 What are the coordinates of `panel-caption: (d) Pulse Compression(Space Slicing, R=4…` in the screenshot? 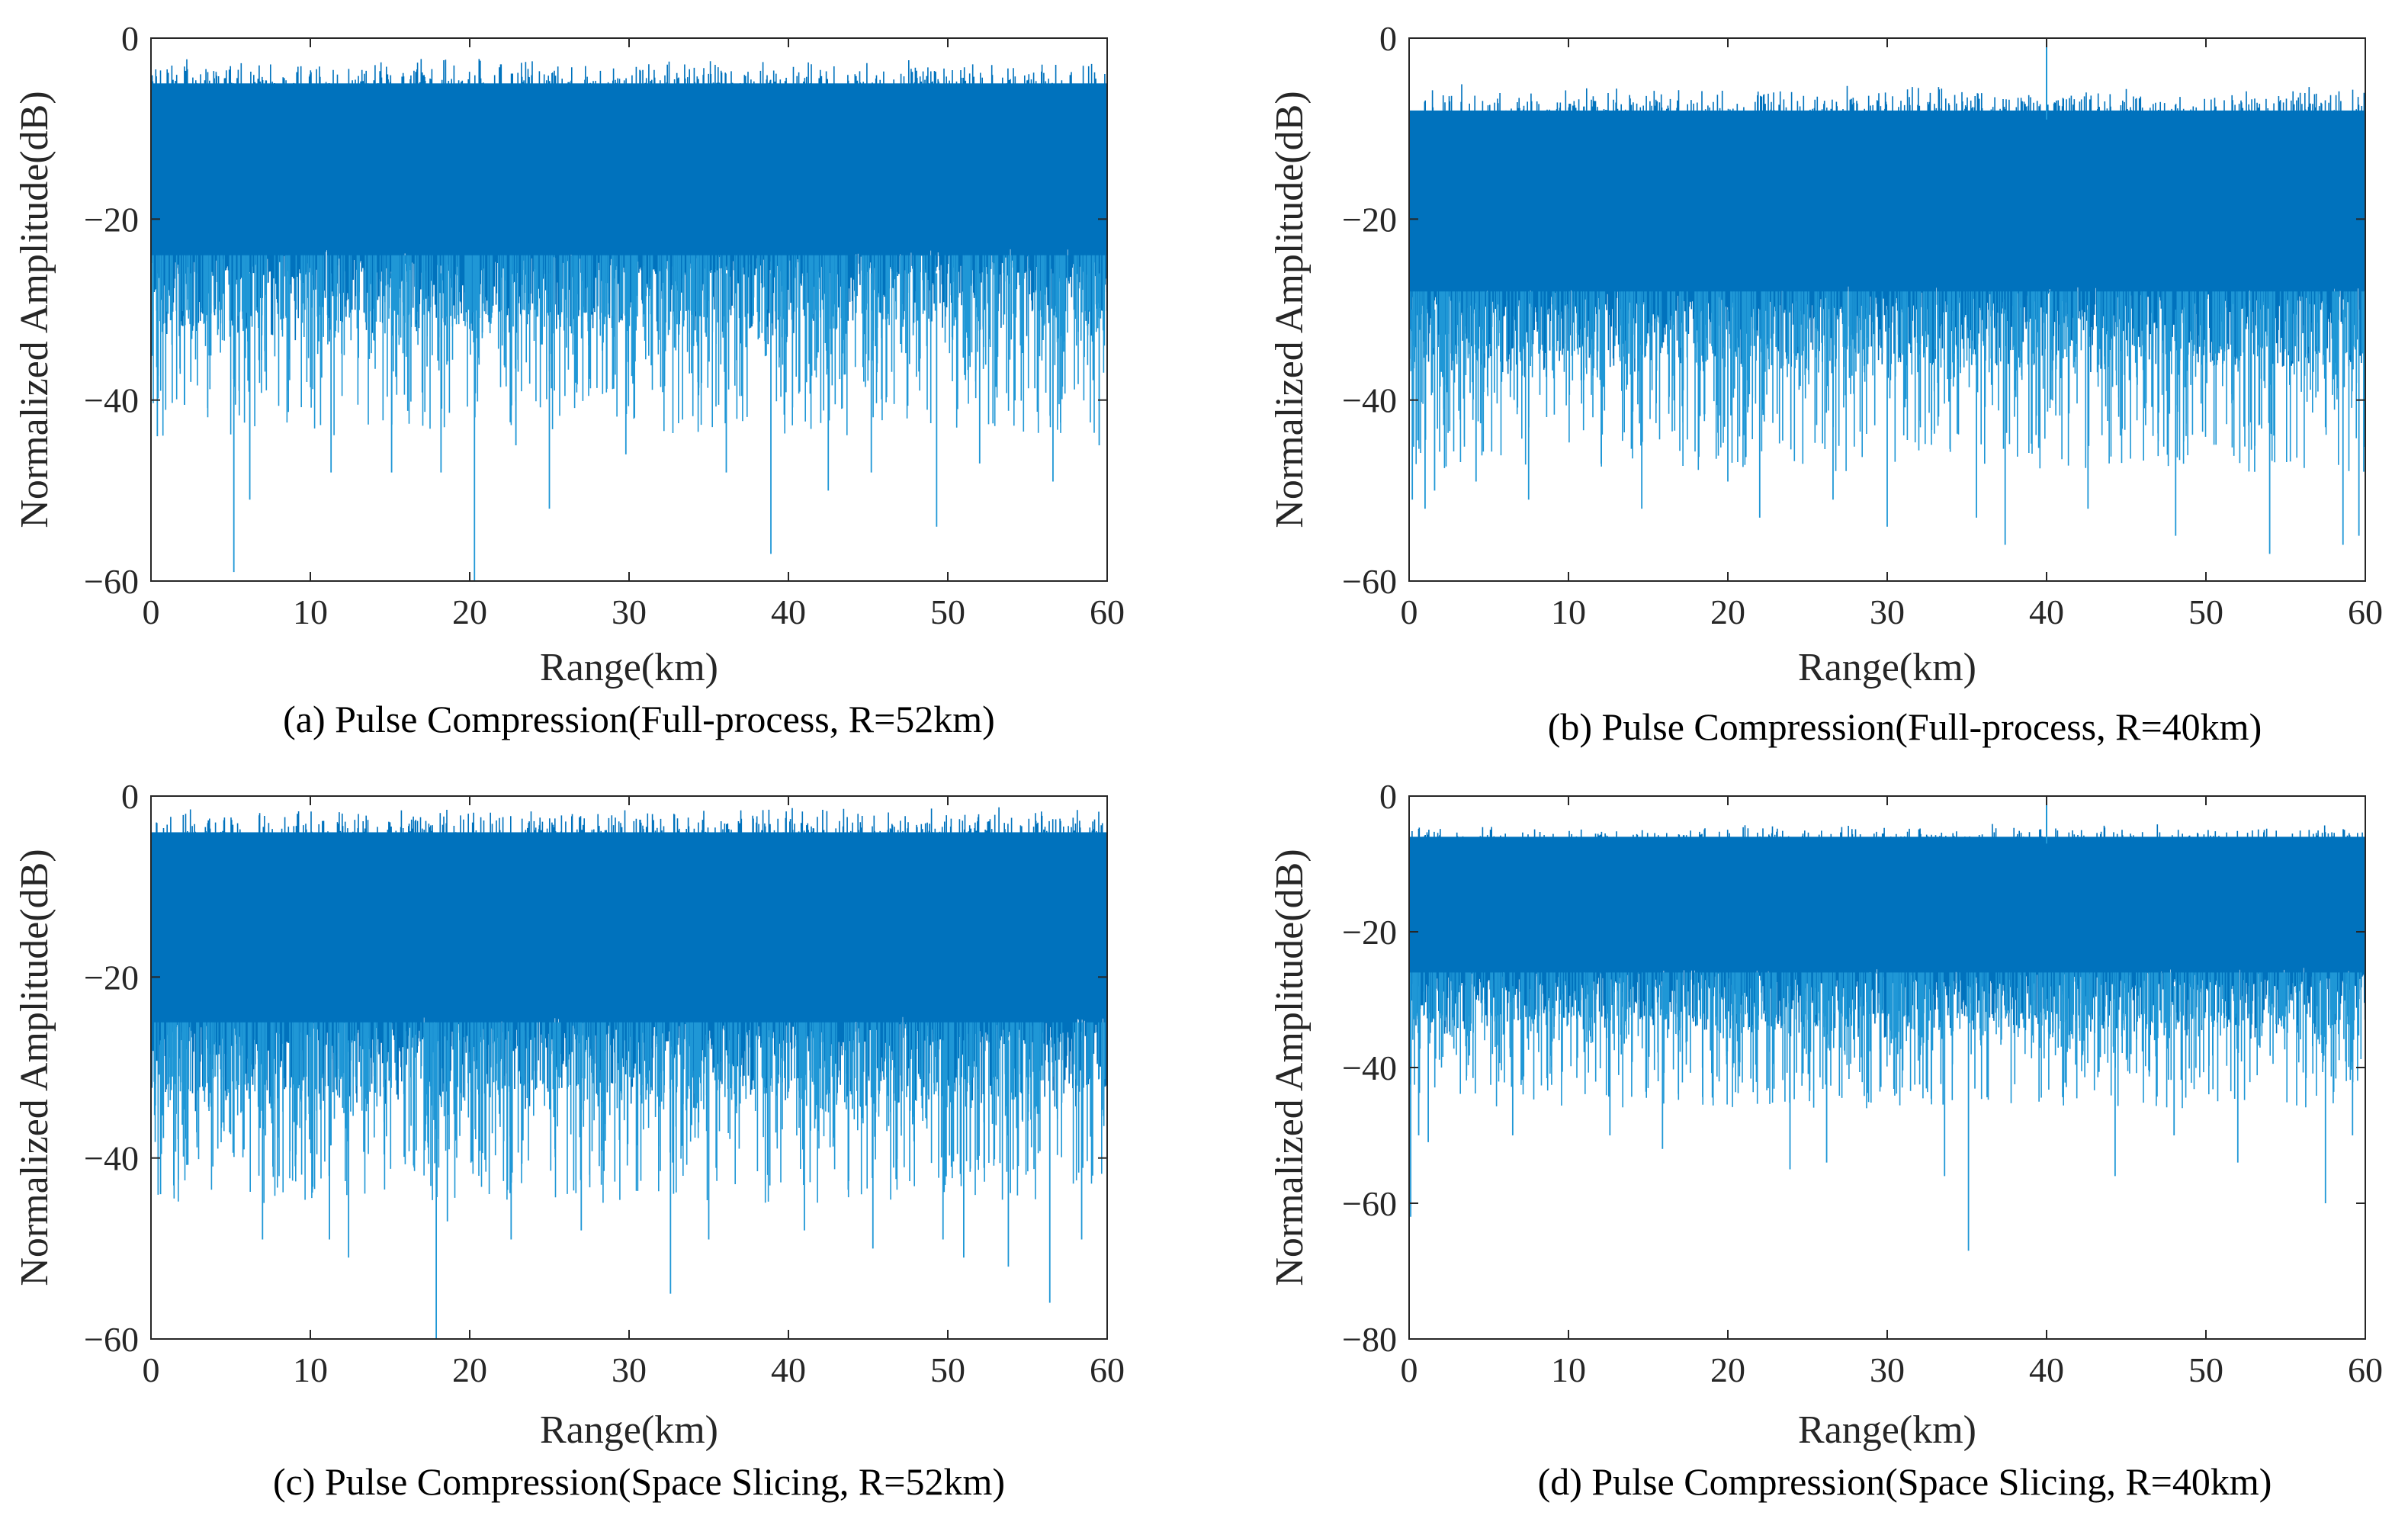 It's located at (1905, 1481).